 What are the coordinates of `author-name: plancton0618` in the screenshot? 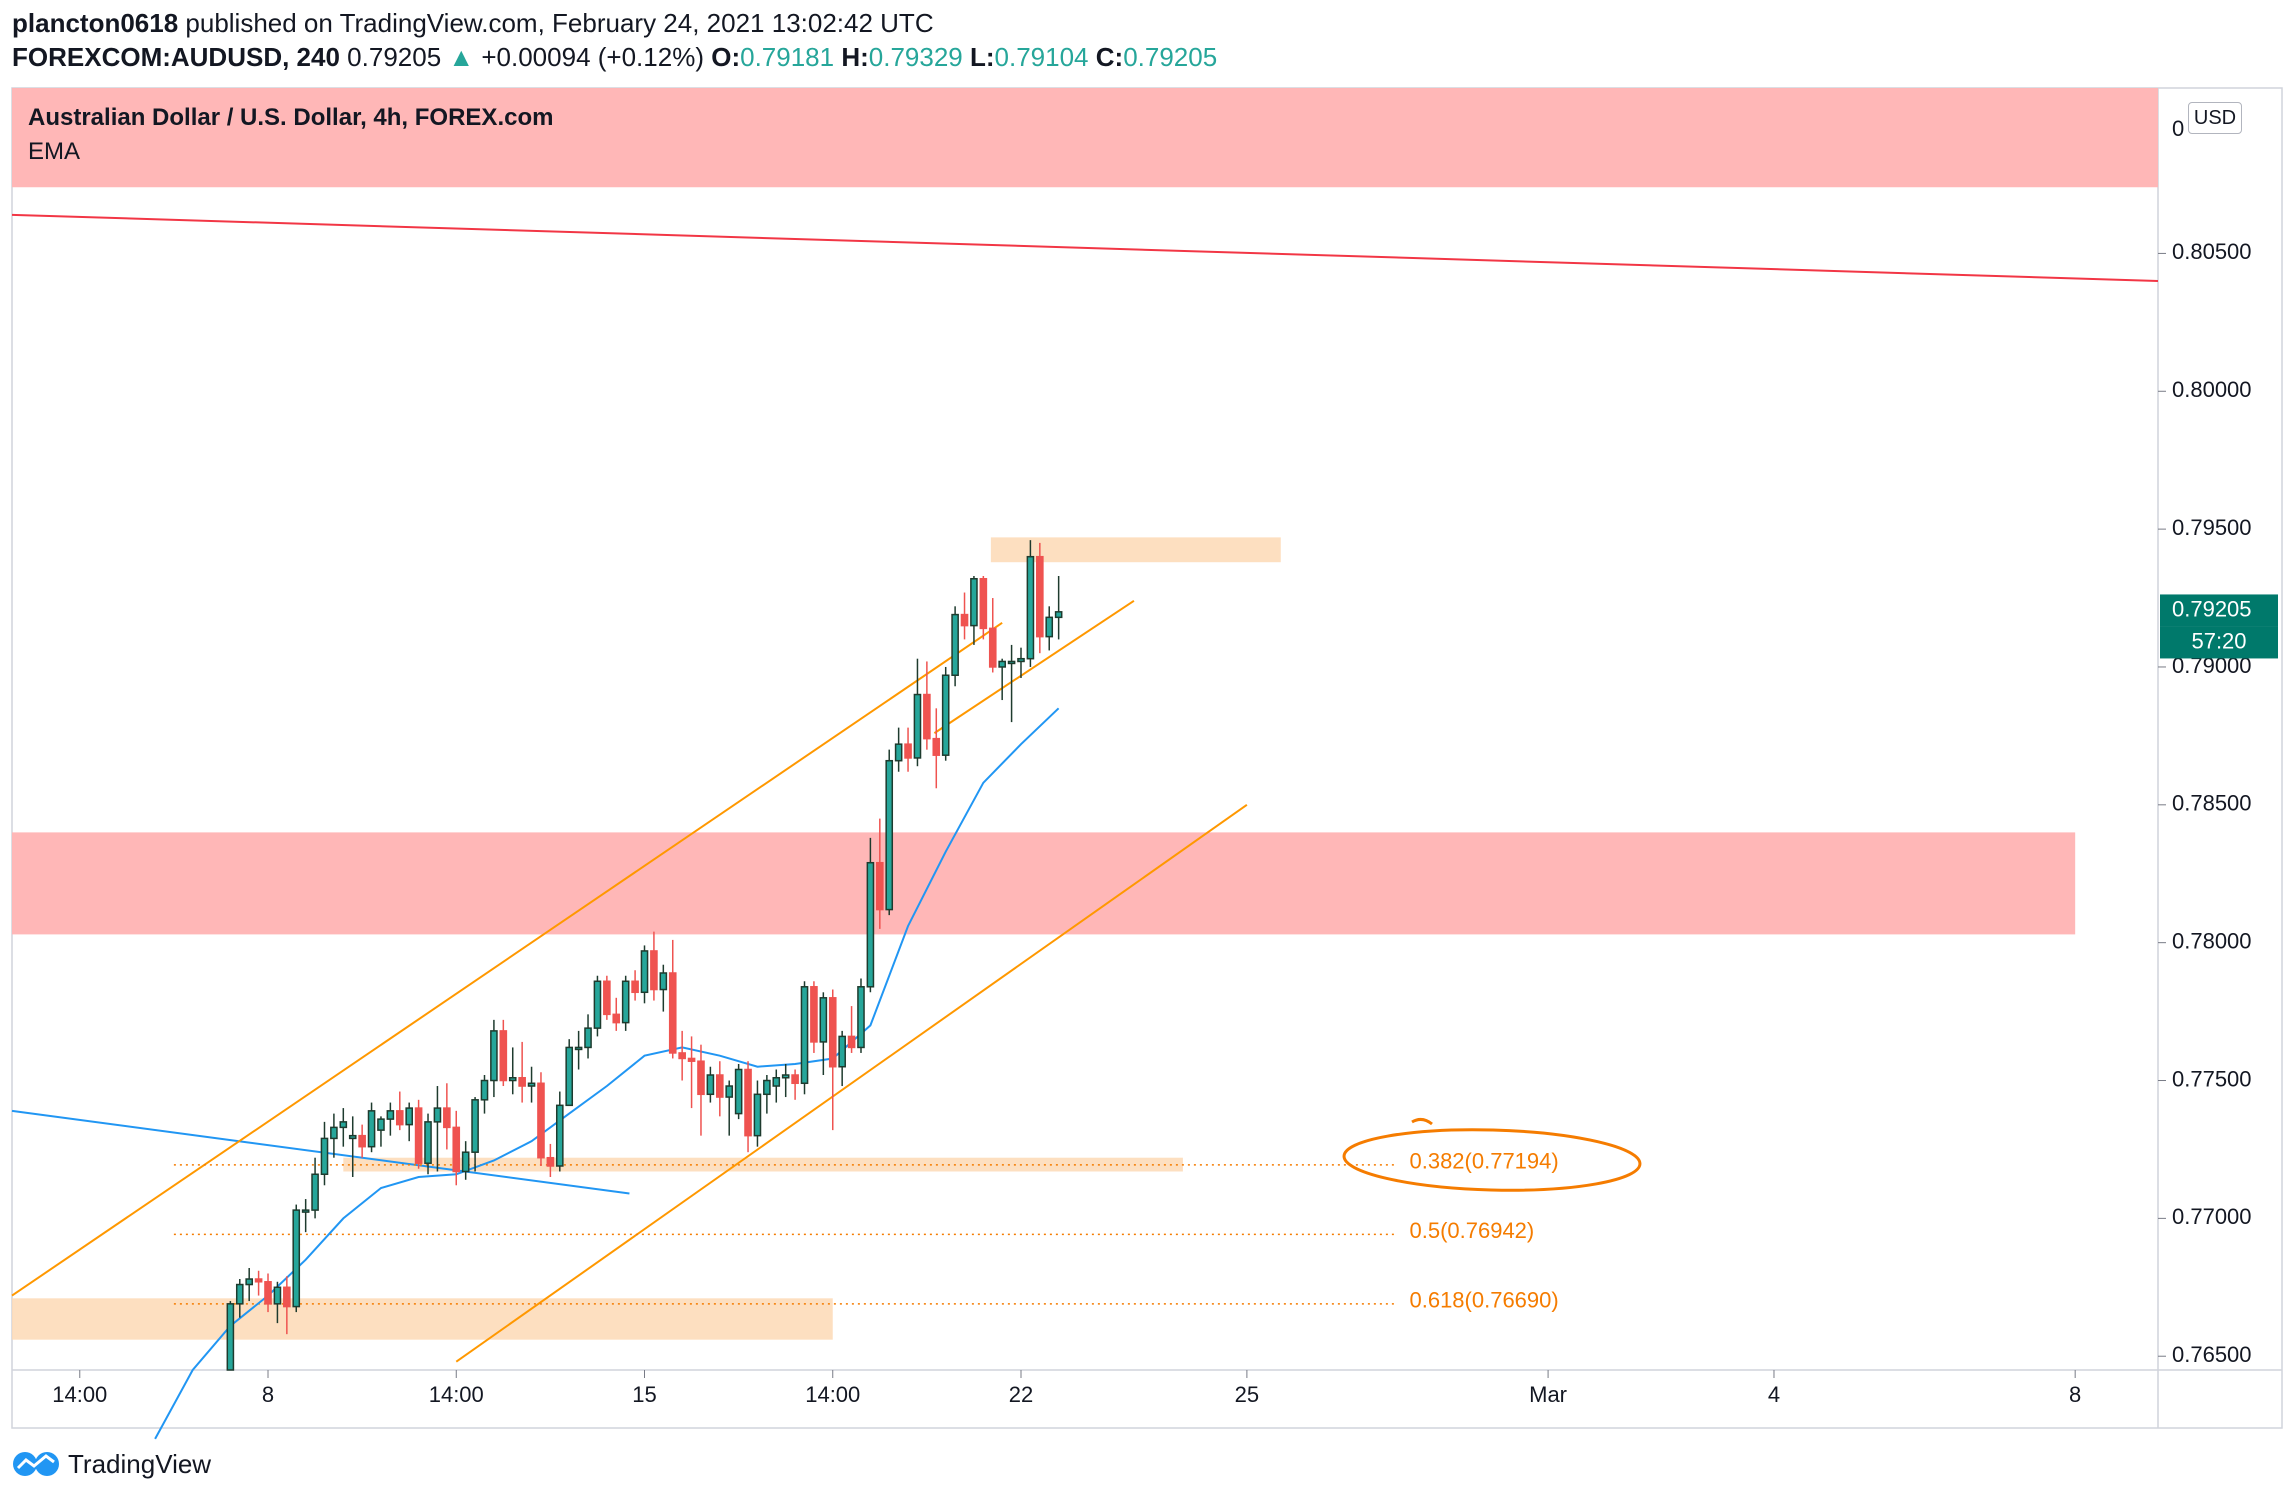 It's located at (95, 23).